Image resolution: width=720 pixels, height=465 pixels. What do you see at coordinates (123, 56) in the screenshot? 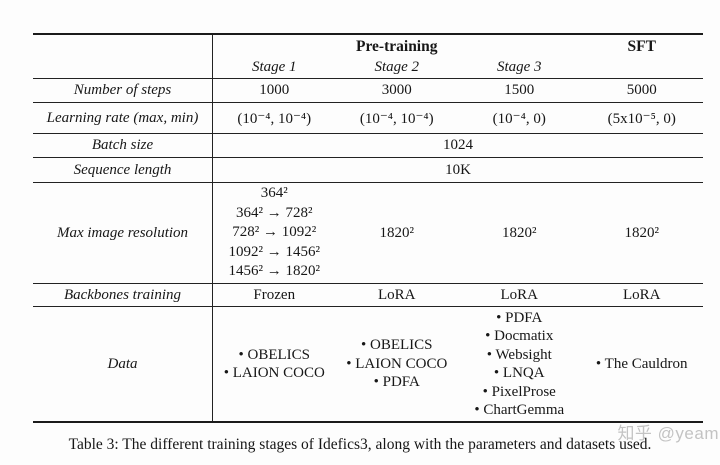
I see `header-label-cell-empty` at bounding box center [123, 56].